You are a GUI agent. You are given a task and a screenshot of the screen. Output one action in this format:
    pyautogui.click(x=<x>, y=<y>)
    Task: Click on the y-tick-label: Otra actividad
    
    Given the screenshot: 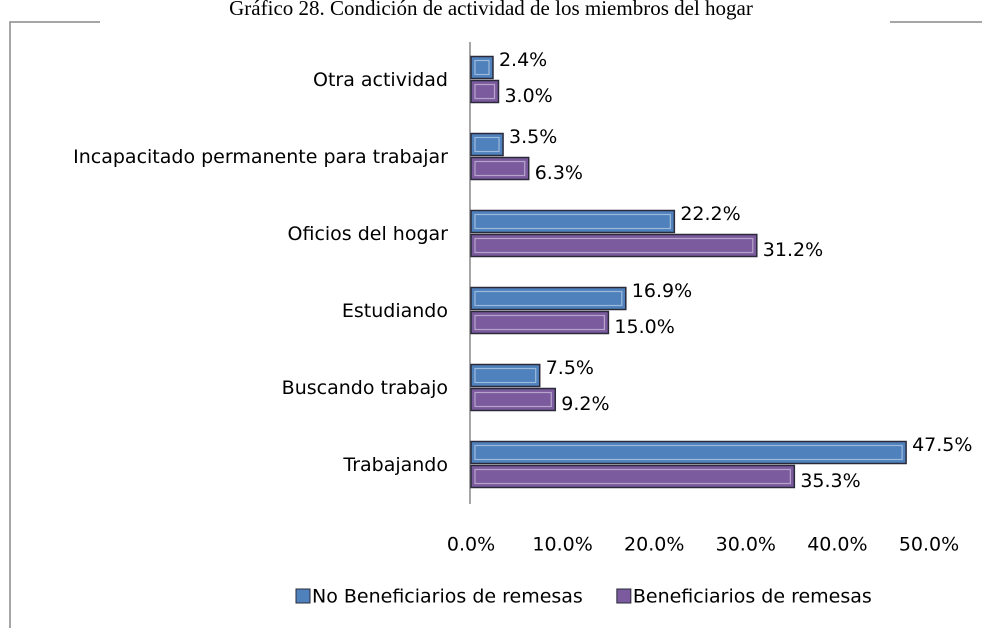 What is the action you would take?
    pyautogui.click(x=380, y=80)
    